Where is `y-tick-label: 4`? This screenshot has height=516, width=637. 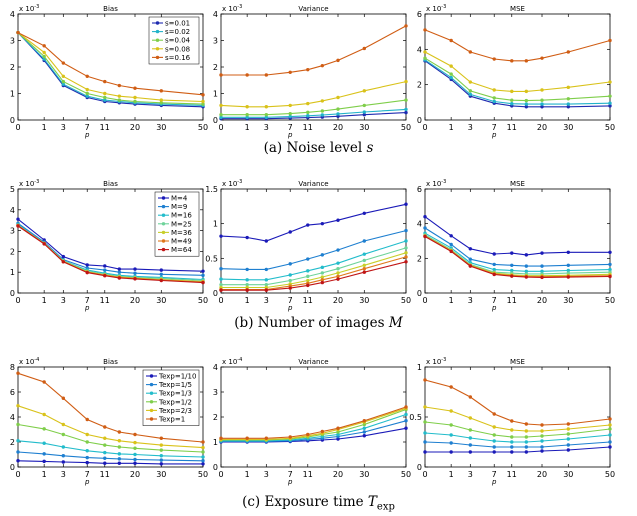
y-tick-label: 4 is located at coordinates (215, 14).